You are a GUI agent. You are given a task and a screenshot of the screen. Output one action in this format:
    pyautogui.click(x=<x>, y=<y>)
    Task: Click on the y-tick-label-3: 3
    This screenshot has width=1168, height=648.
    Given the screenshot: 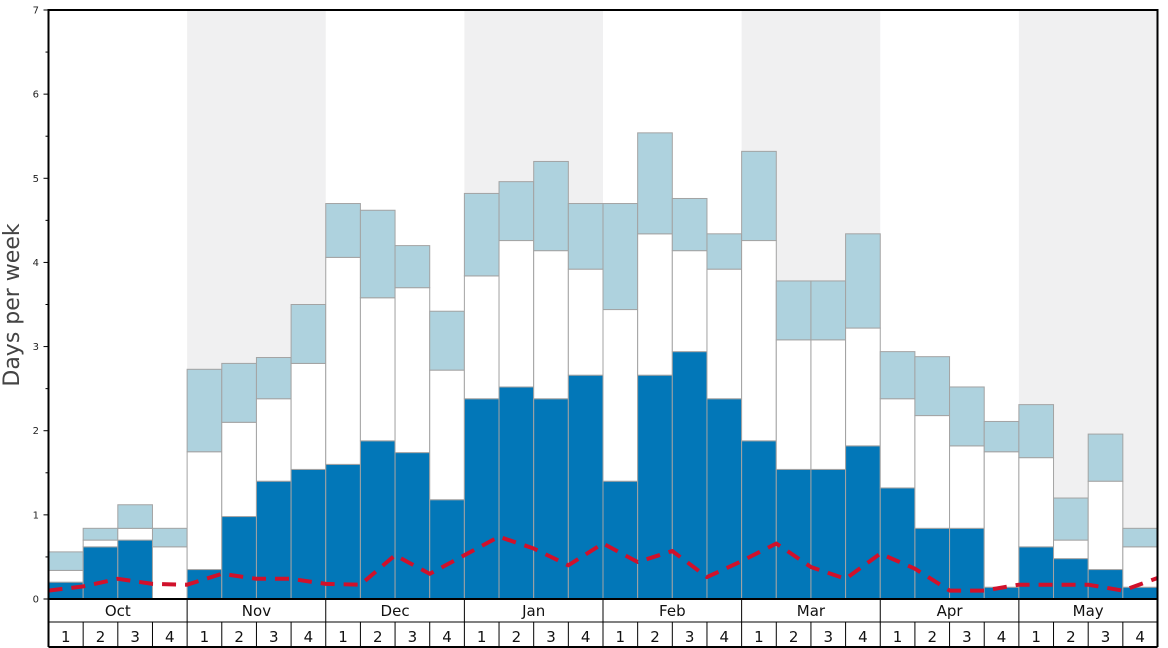 What is the action you would take?
    pyautogui.click(x=36, y=347)
    